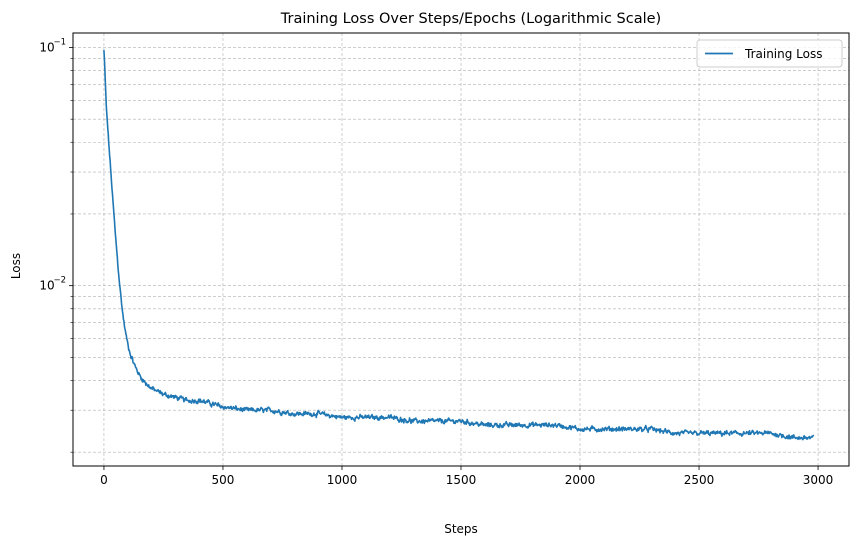 Image resolution: width=857 pixels, height=551 pixels. I want to click on legend-box, so click(769, 53).